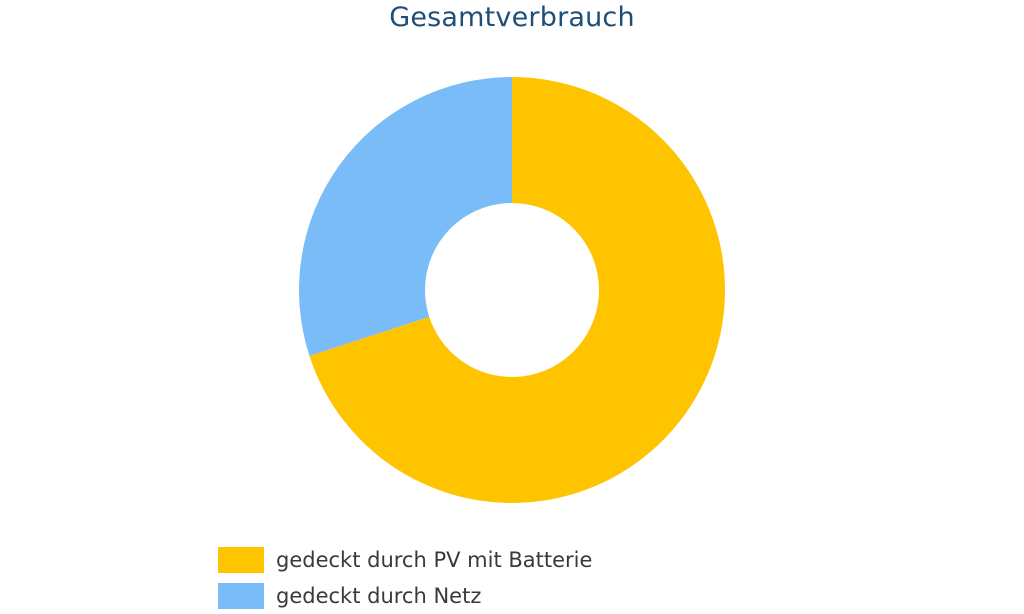 The height and width of the screenshot is (614, 1024). Describe the element at coordinates (512, 17) in the screenshot. I see `chart-title: Gesamtverbrauch` at that location.